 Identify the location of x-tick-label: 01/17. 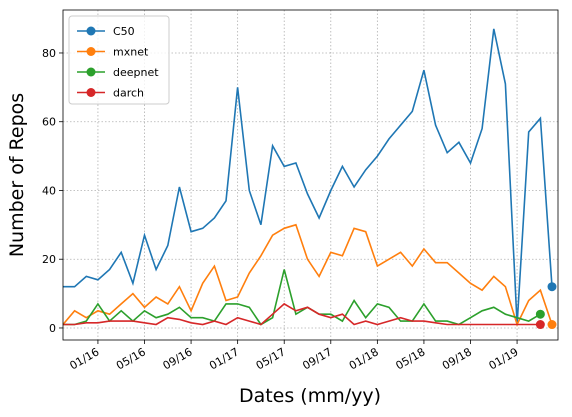
(224, 358).